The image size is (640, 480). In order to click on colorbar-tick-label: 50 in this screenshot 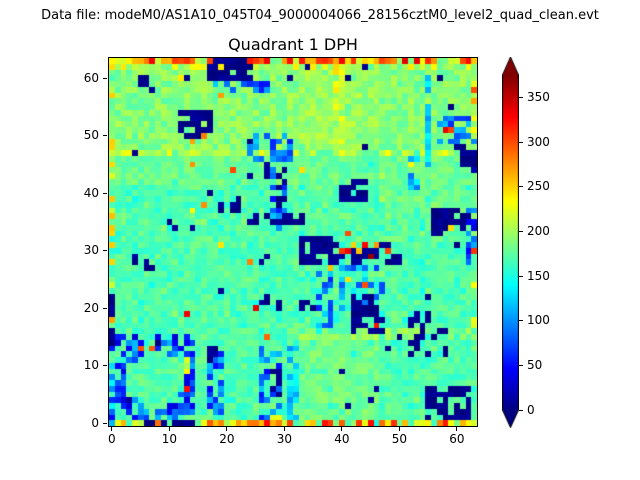, I will do `click(535, 364)`.